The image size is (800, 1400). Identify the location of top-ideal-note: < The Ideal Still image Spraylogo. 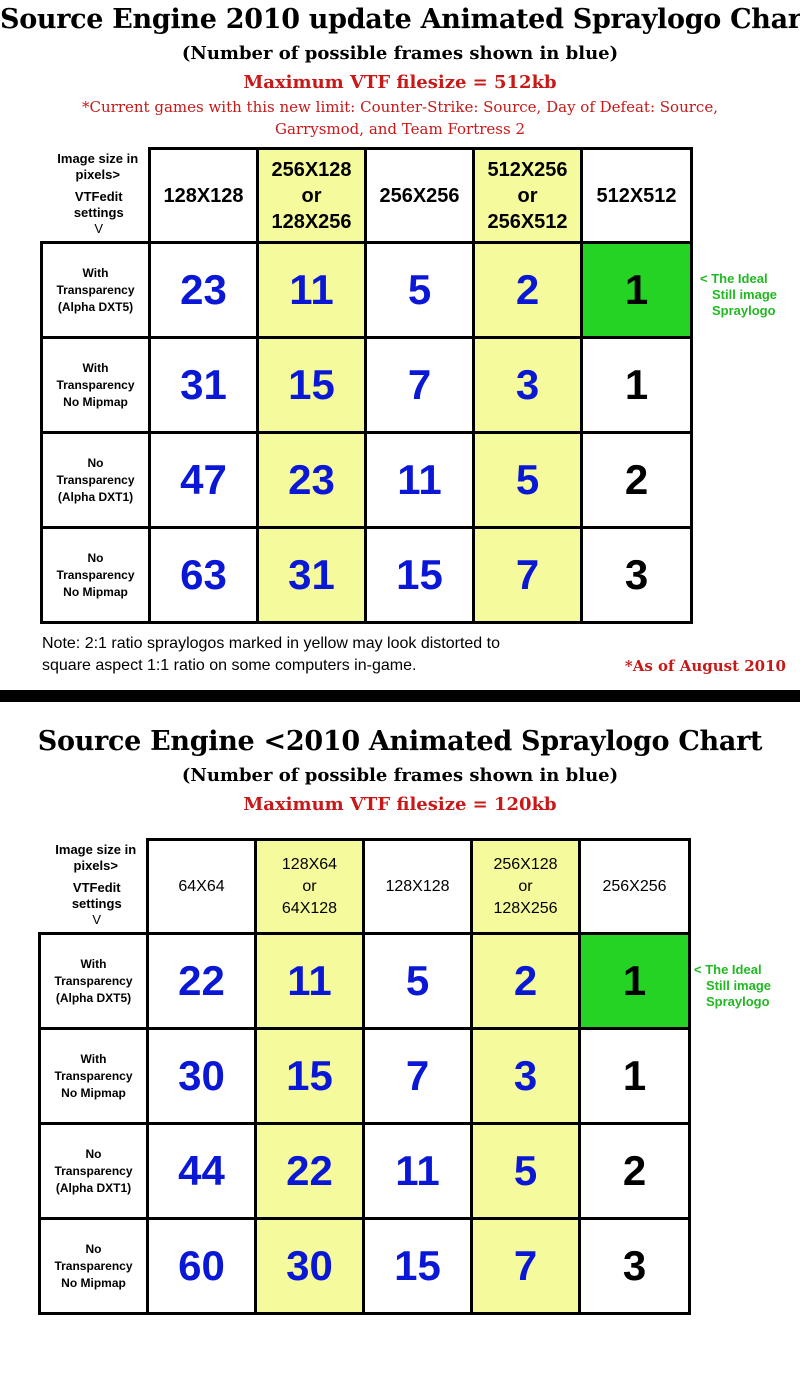
(738, 295).